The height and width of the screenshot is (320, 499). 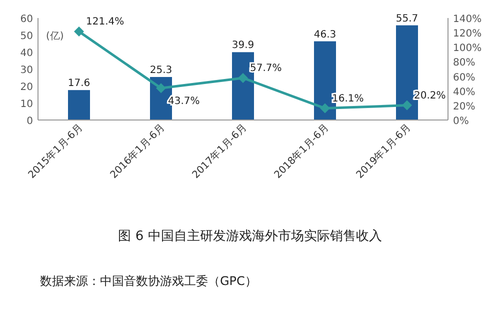 What do you see at coordinates (325, 34) in the screenshot?
I see `data-label: 46.3` at bounding box center [325, 34].